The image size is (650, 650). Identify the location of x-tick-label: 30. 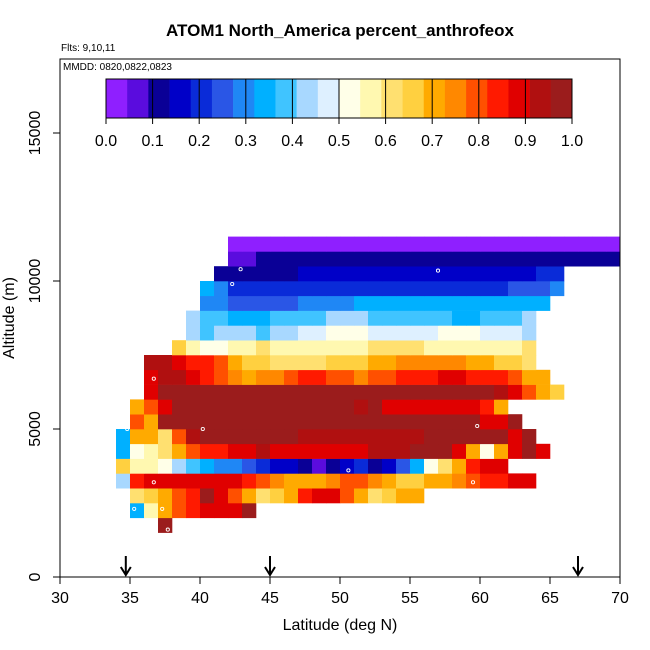
(60, 598).